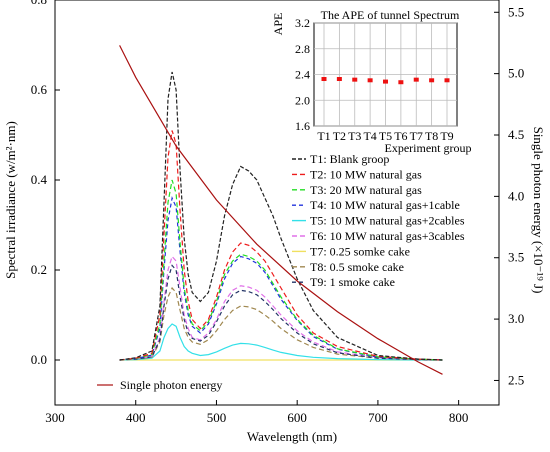  Describe the element at coordinates (390, 15) in the screenshot. I see `inset-title: The APE of tunnel Spectrum` at that location.